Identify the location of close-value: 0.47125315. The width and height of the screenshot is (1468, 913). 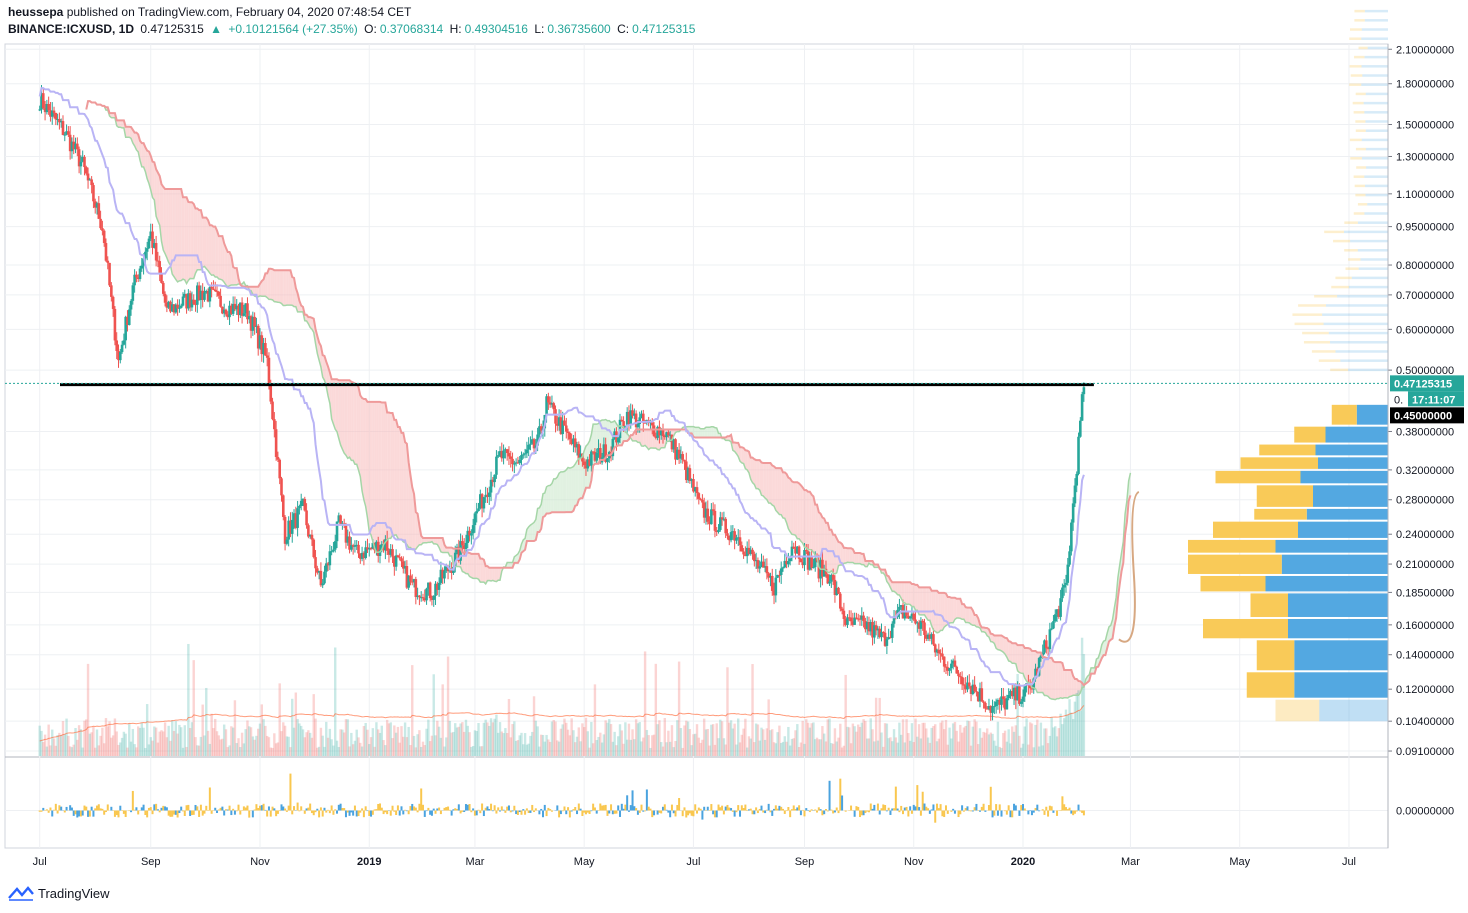
(664, 29).